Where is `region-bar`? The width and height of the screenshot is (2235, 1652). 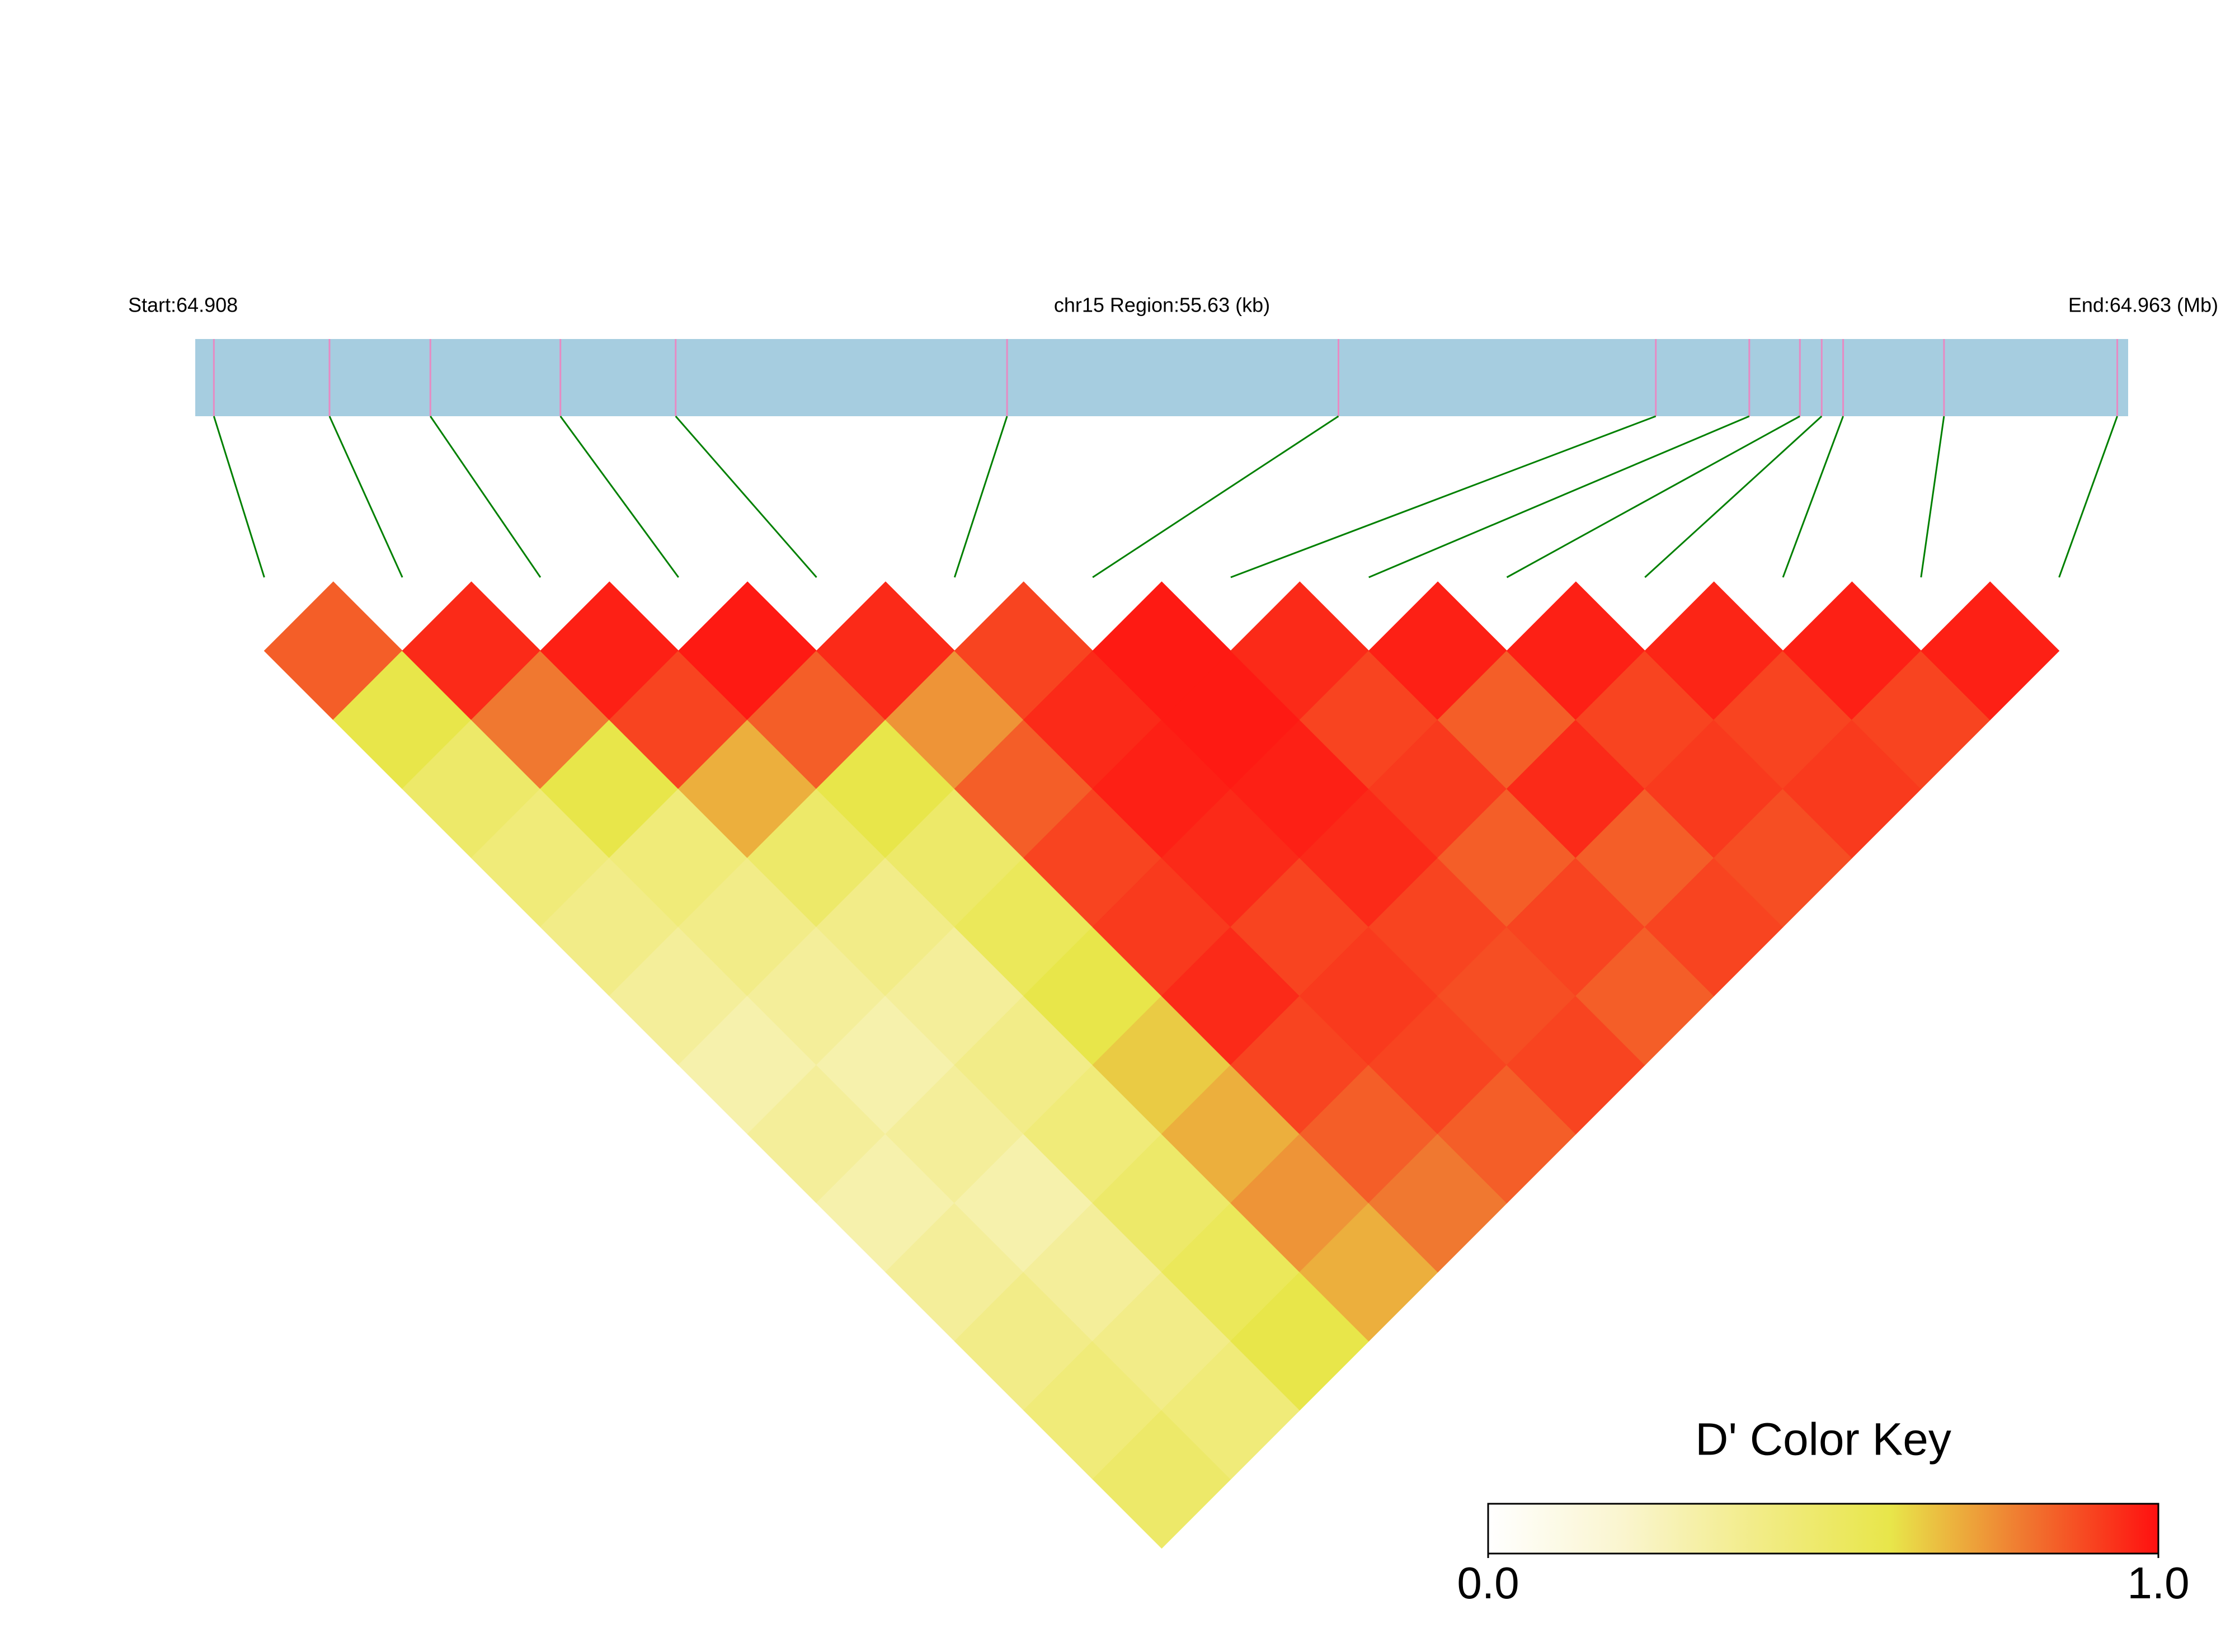 region-bar is located at coordinates (1161, 377).